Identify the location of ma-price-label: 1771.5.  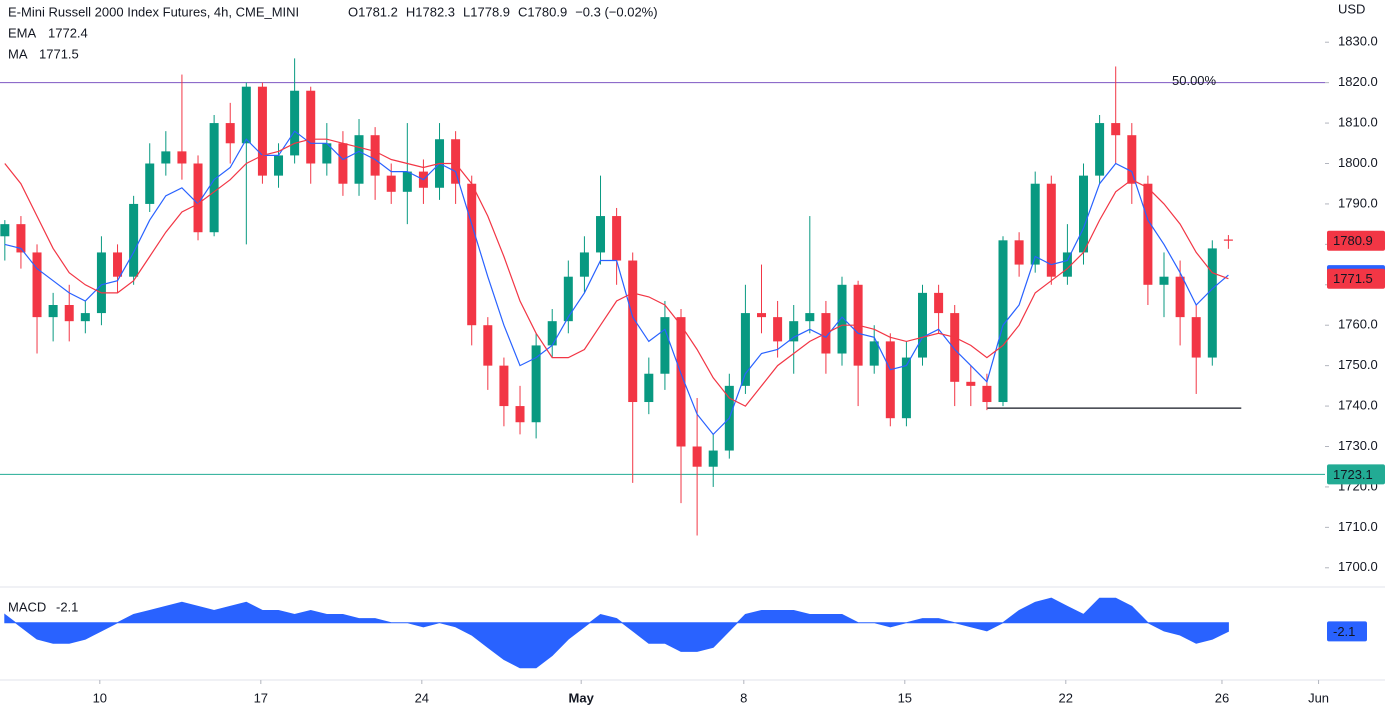
(1353, 278).